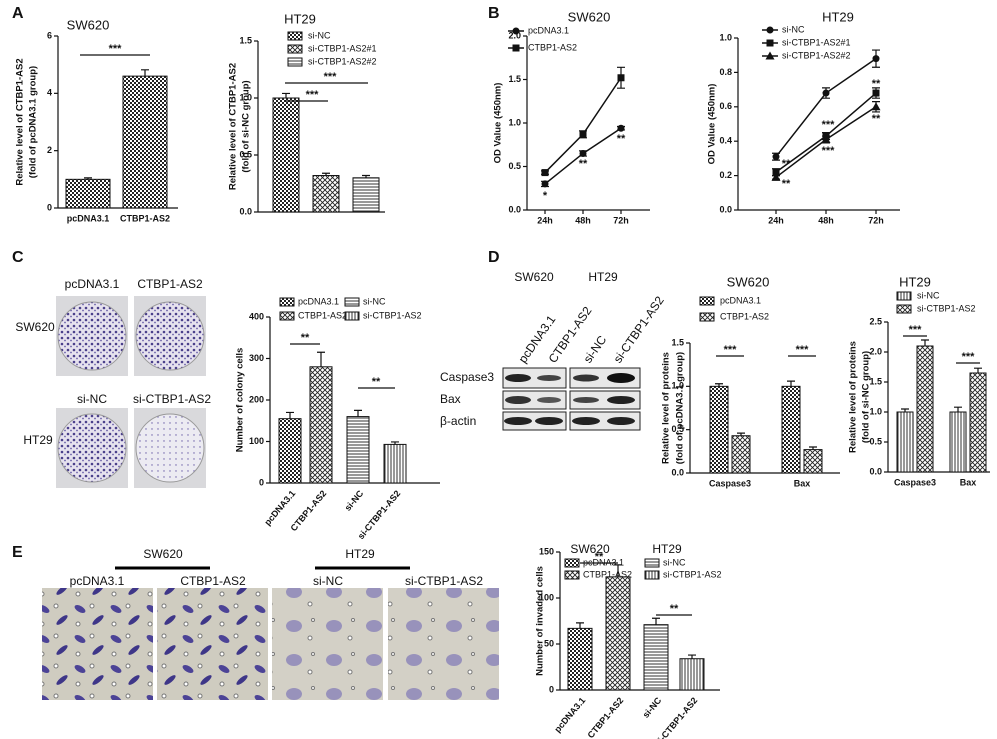 The height and width of the screenshot is (739, 997). I want to click on colony-label: si-NC, so click(92, 399).